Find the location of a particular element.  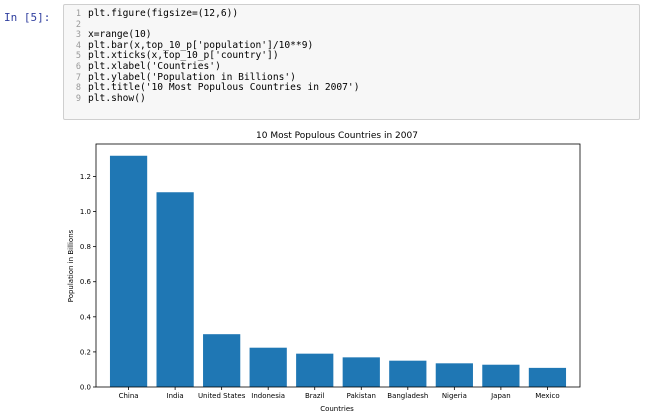

line-number: 9 is located at coordinates (78, 98).